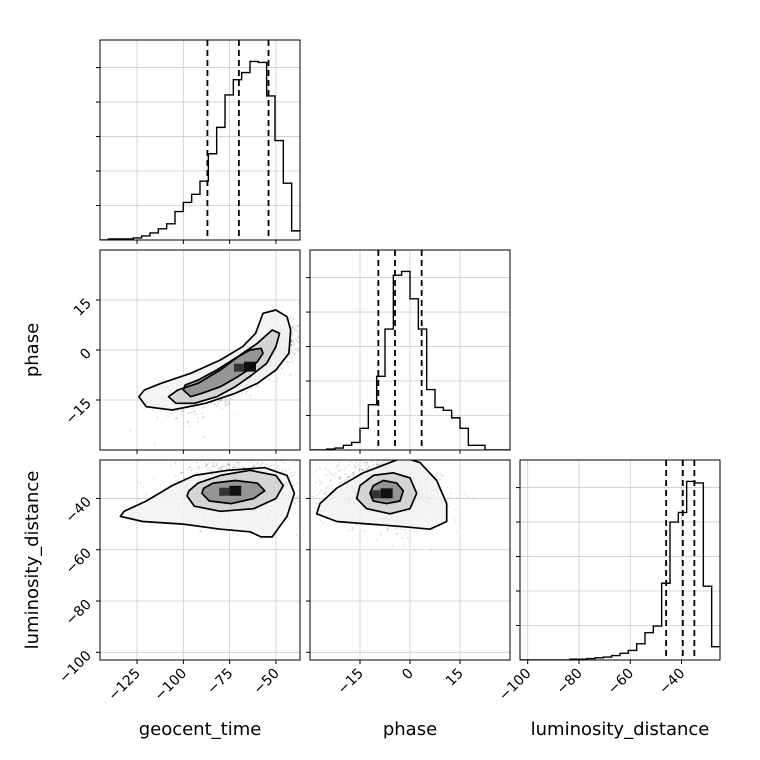 This screenshot has width=760, height=760. Describe the element at coordinates (32, 350) in the screenshot. I see `y-axis-label-phase: phase` at that location.